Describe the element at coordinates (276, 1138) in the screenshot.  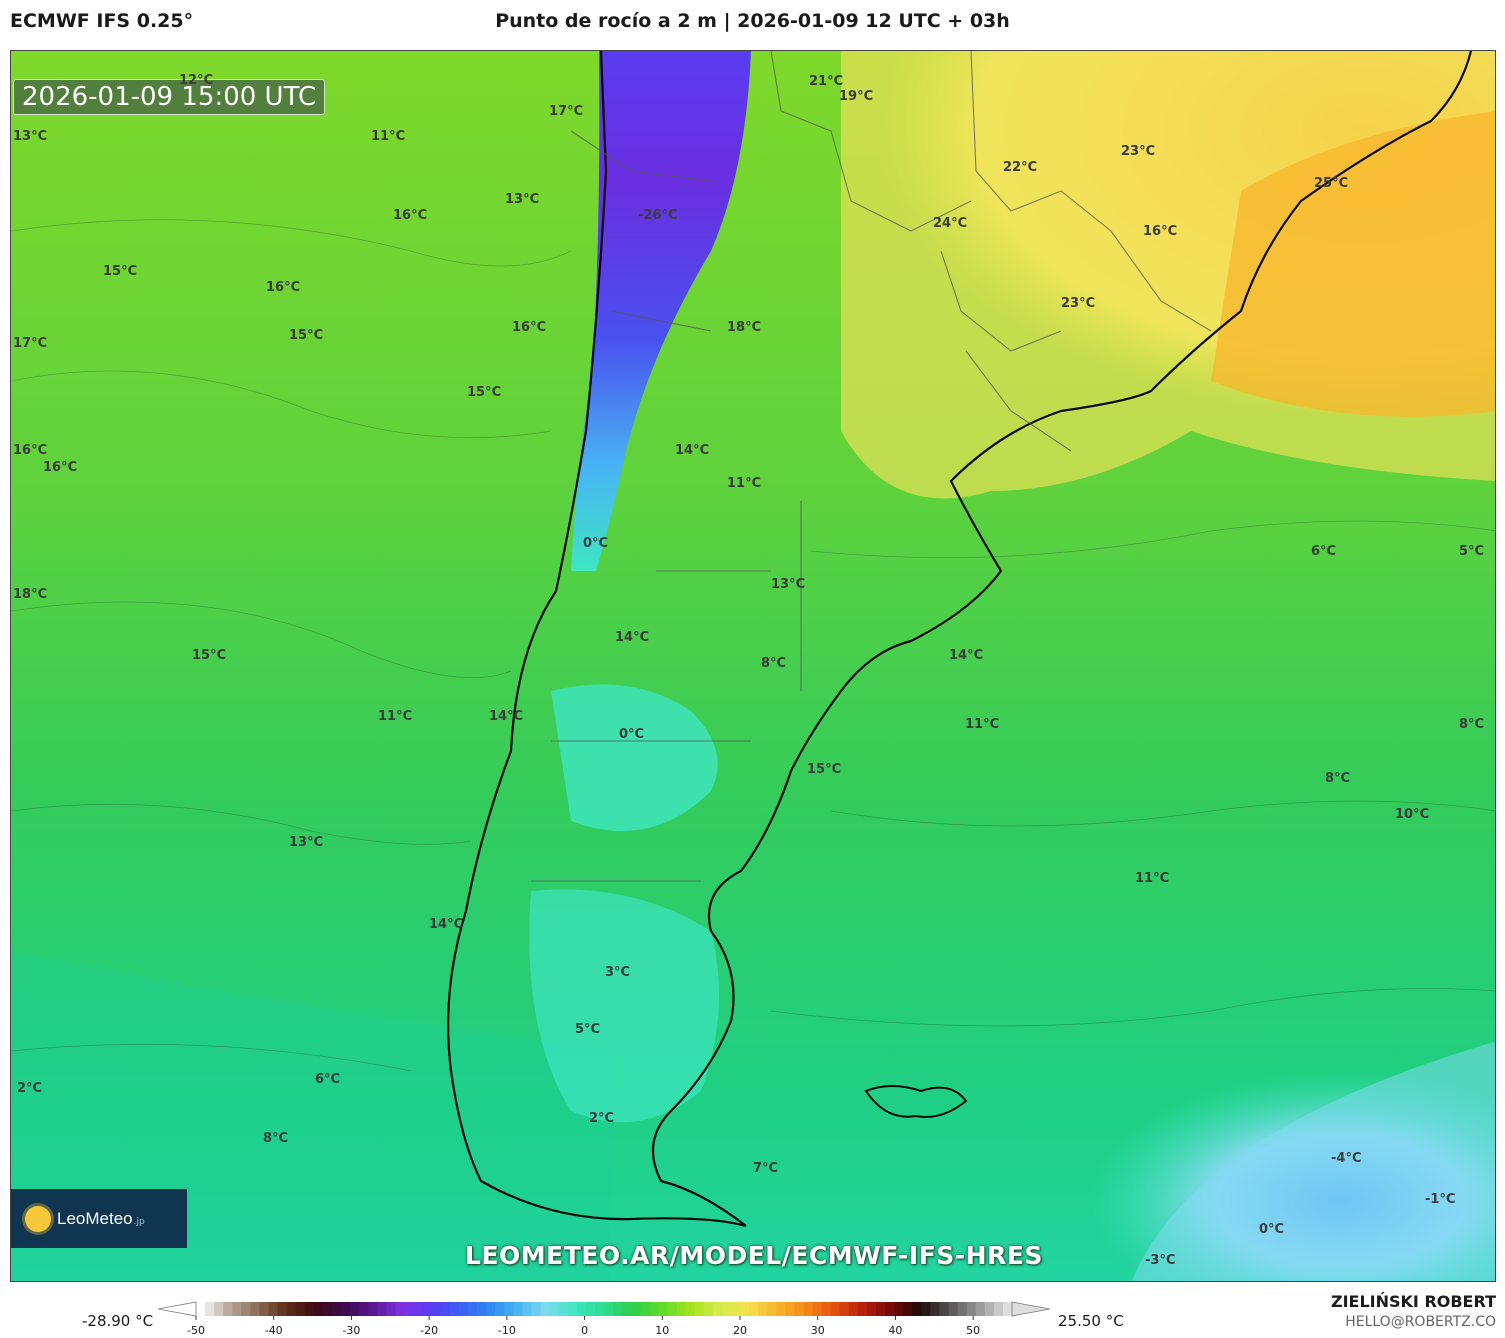
I see `temp-label: 8°C` at that location.